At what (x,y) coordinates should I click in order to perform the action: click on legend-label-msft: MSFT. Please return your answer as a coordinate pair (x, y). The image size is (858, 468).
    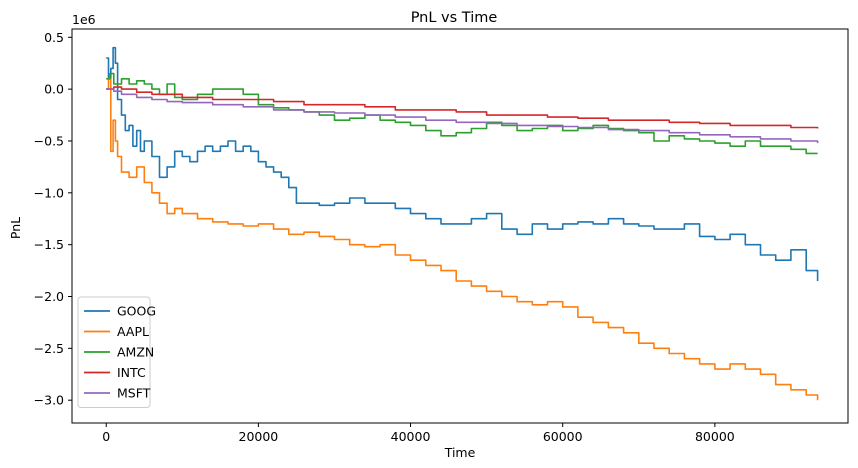
    Looking at the image, I should click on (134, 393).